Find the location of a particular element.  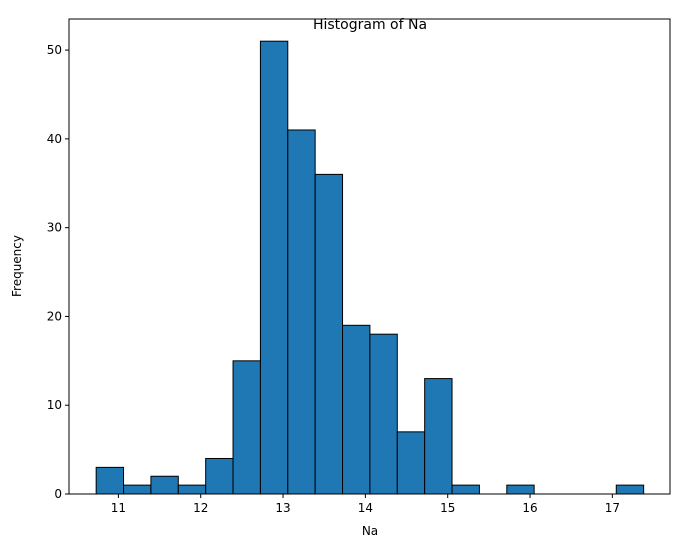

x-tick-label: 11 is located at coordinates (118, 508).